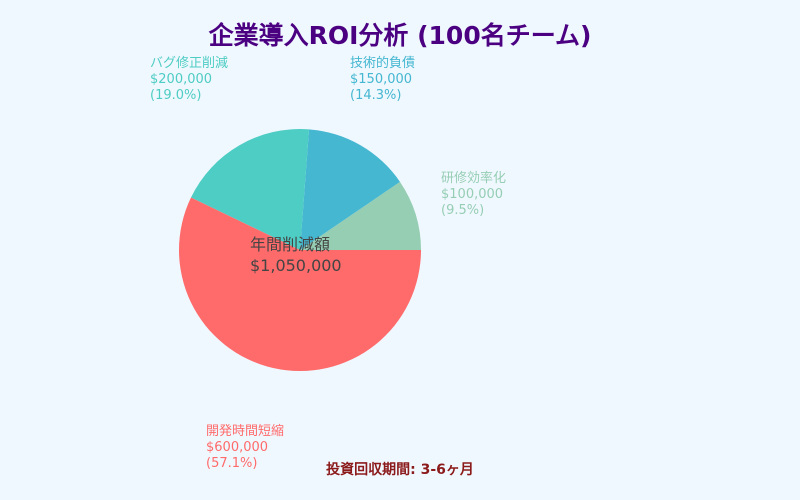 The height and width of the screenshot is (500, 800). I want to click on slice-label-percent: (9.5%), so click(462, 210).